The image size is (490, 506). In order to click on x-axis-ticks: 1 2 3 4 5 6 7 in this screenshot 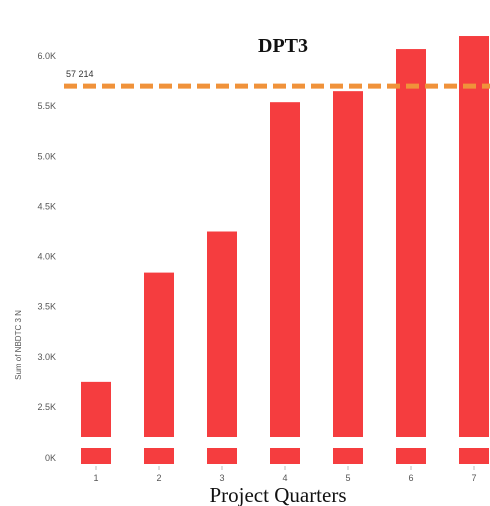, I will do `click(285, 474)`.